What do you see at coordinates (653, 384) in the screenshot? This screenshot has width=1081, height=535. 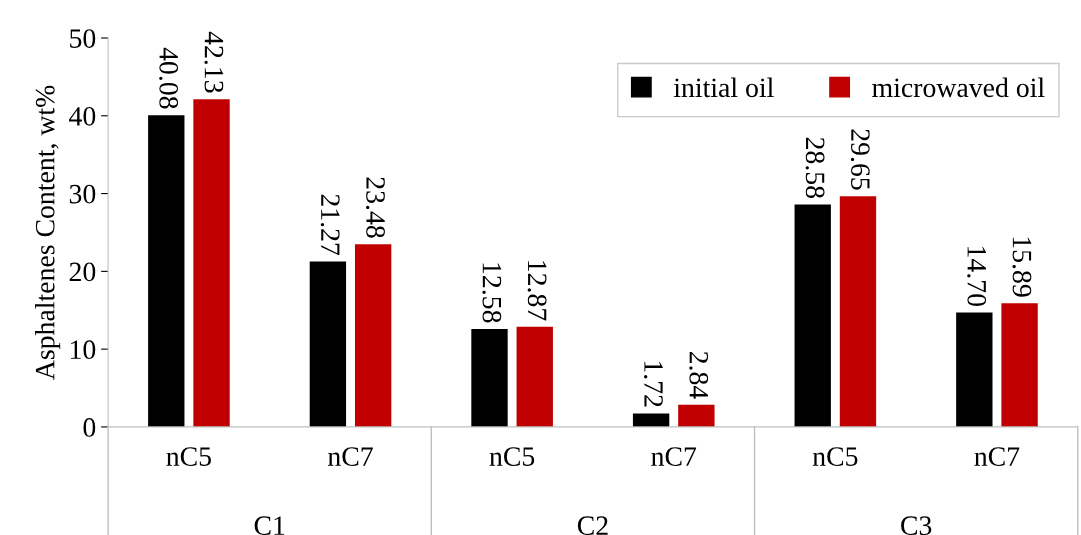 I see `data-label: 1.72` at bounding box center [653, 384].